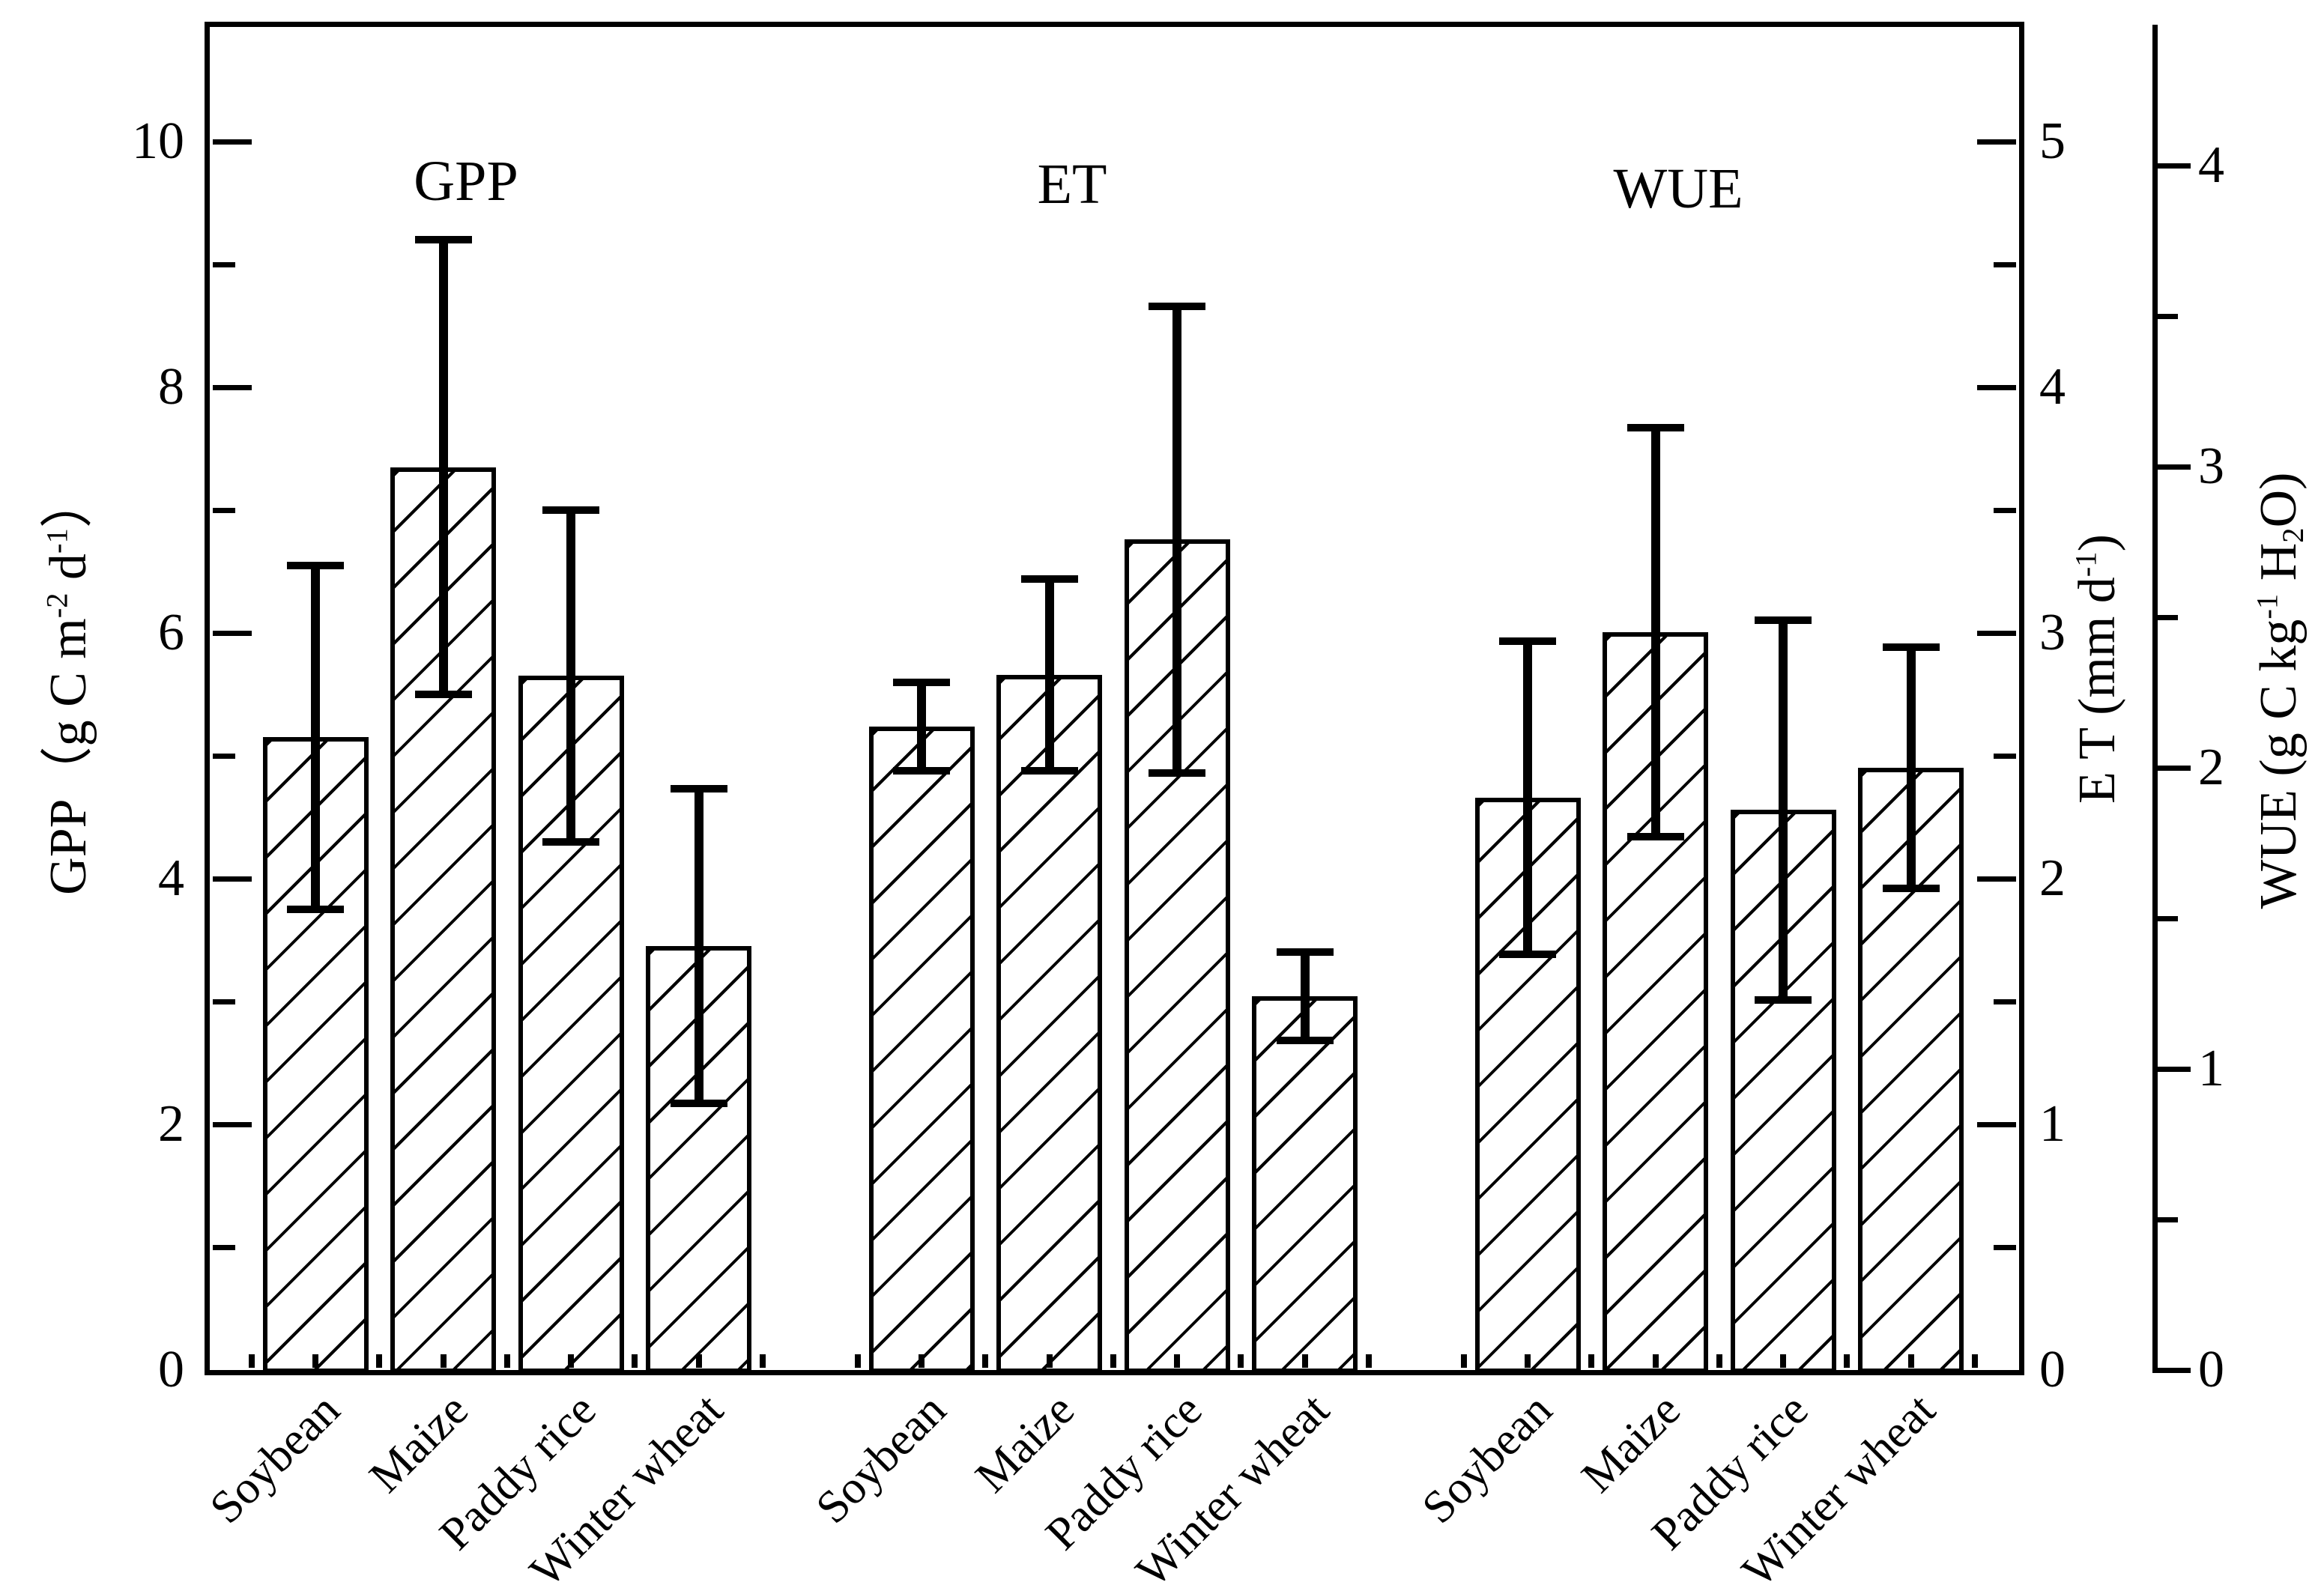 The width and height of the screenshot is (2324, 1582). Describe the element at coordinates (2211, 165) in the screenshot. I see `wue-axis-tick-label: 4` at that location.